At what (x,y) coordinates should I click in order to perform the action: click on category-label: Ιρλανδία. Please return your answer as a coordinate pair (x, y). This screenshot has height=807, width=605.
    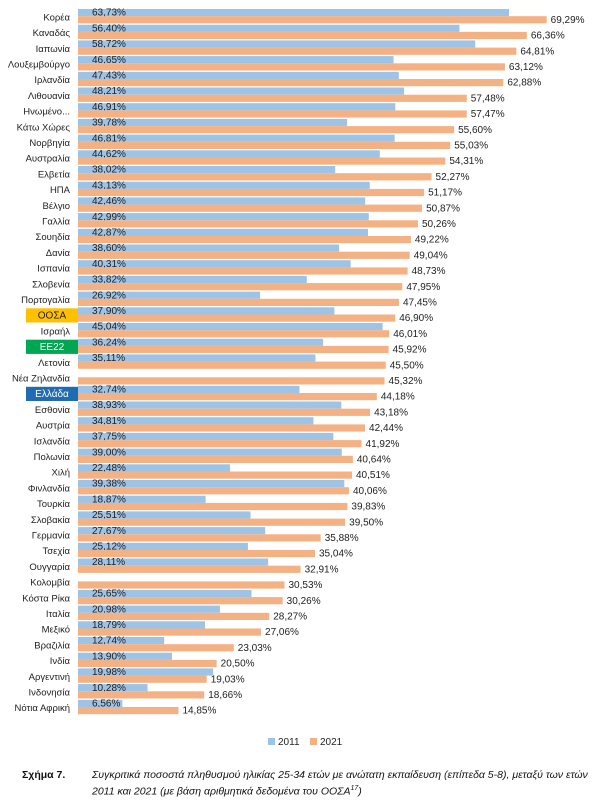
    Looking at the image, I should click on (52, 80).